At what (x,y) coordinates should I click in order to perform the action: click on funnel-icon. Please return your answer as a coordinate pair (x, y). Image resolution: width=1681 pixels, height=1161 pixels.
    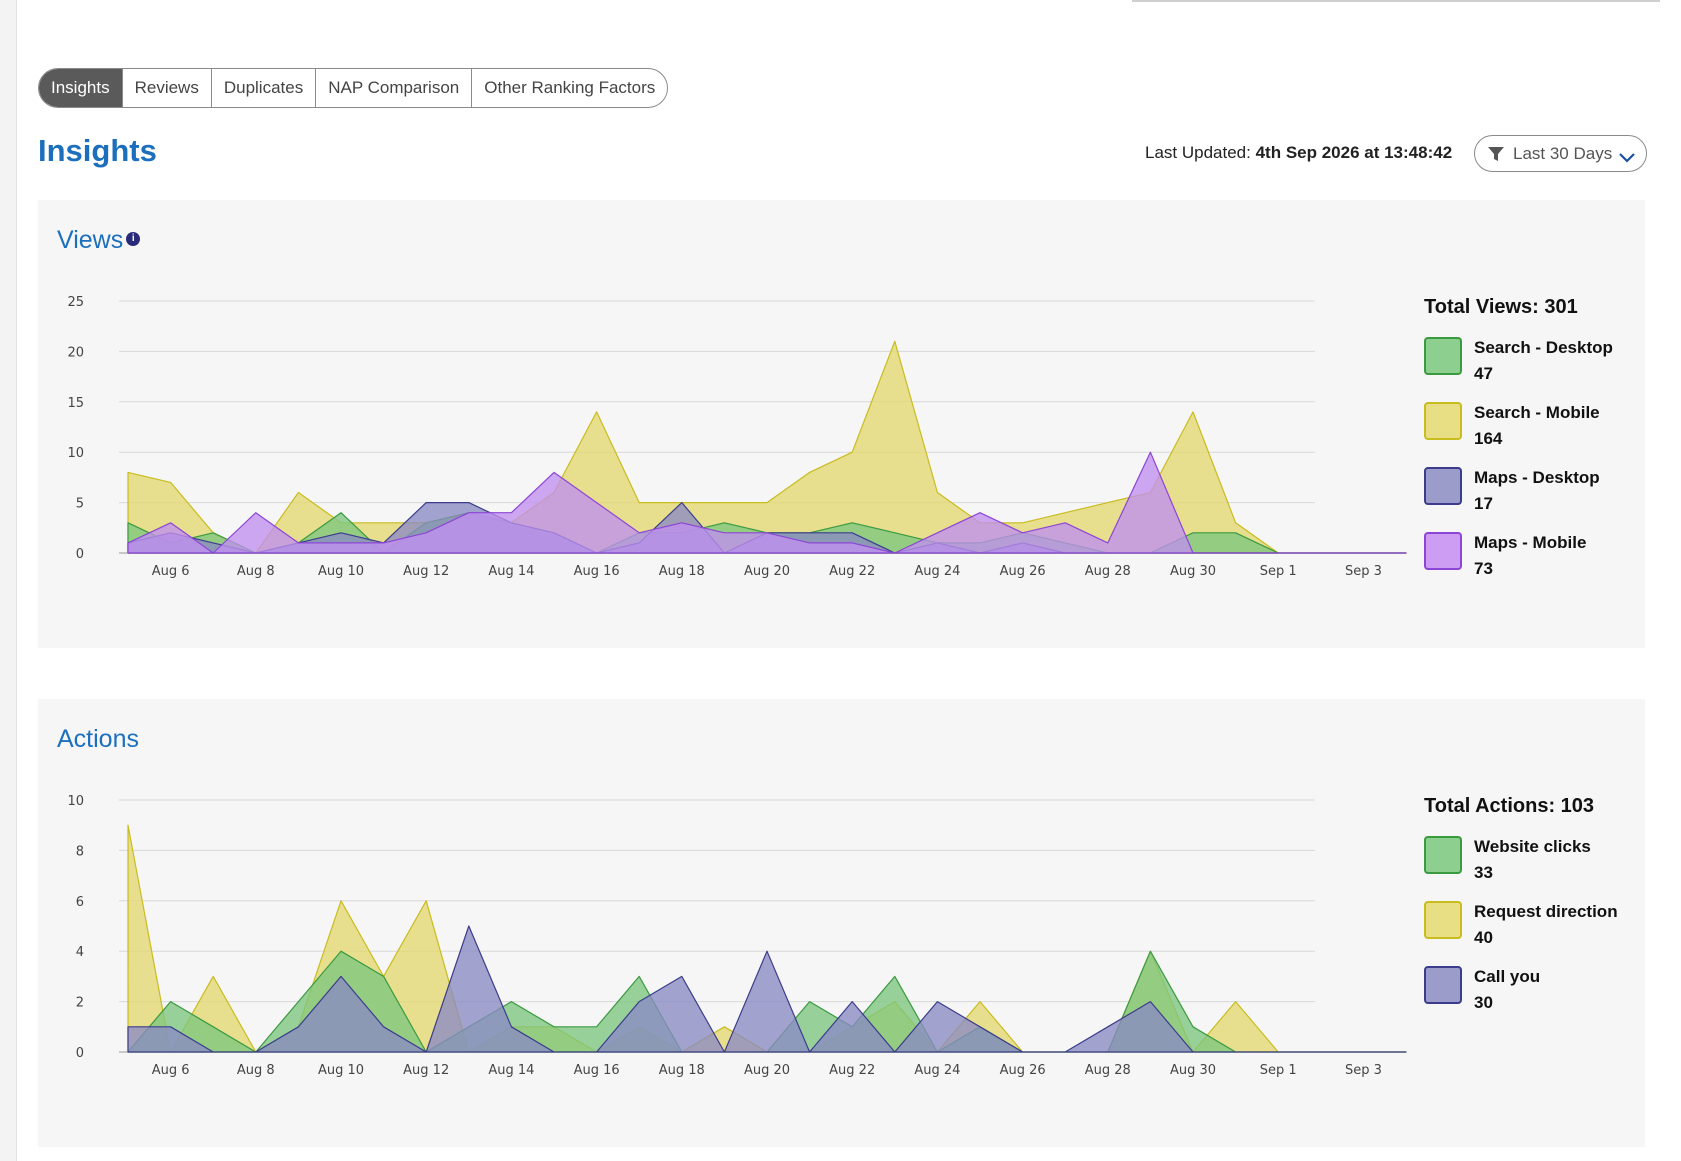
    Looking at the image, I should click on (1496, 153).